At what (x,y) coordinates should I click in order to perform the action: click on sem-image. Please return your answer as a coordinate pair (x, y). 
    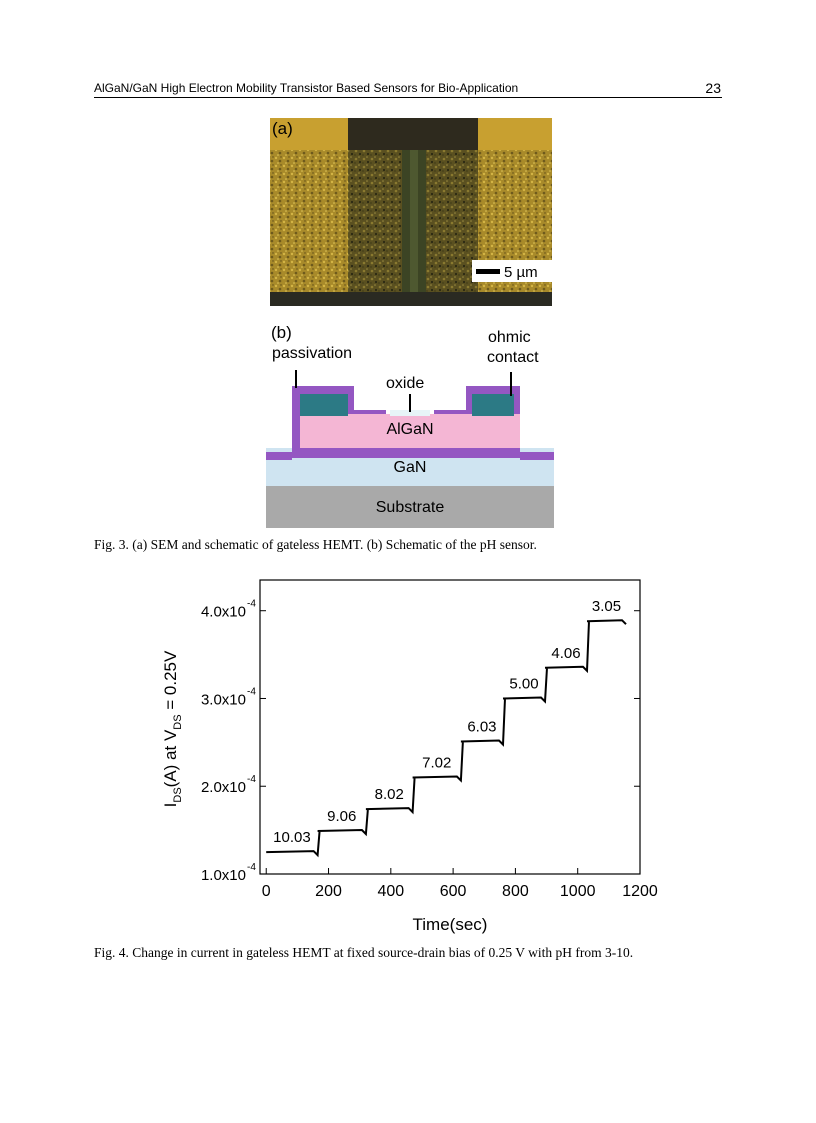
    Looking at the image, I should click on (411, 212).